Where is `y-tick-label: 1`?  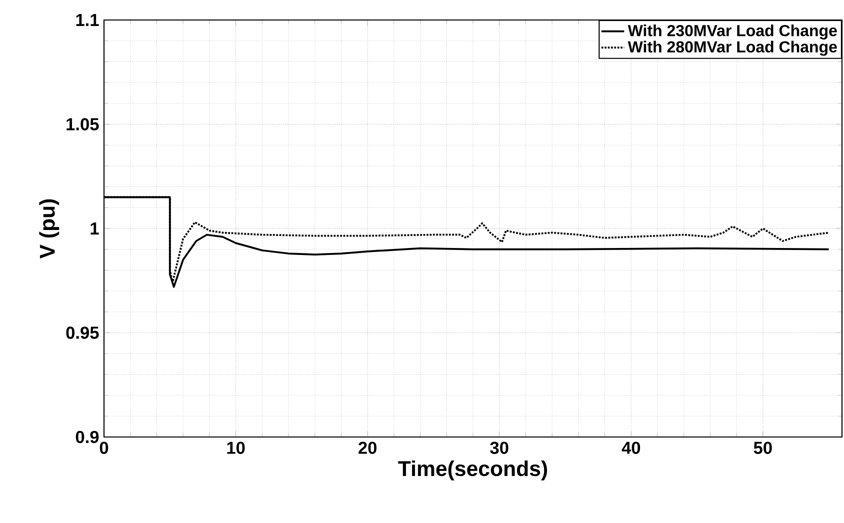 y-tick-label: 1 is located at coordinates (94, 228).